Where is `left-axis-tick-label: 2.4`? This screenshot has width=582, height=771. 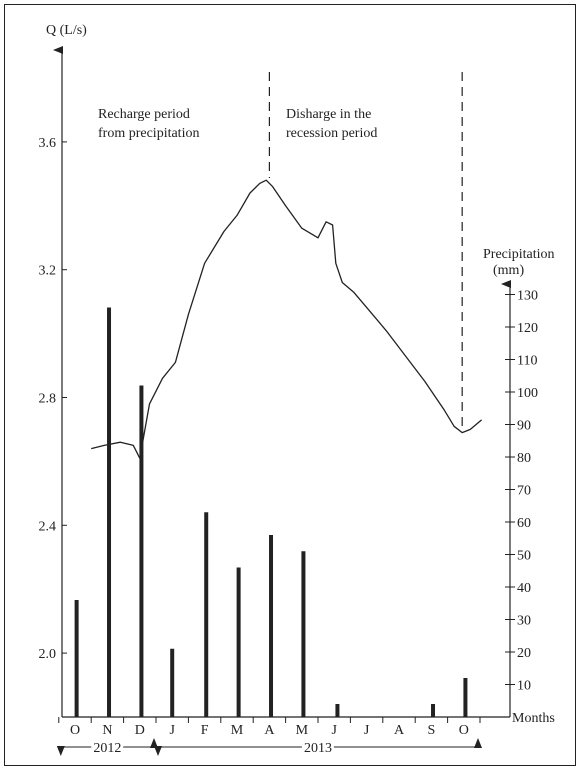 left-axis-tick-label: 2.4 is located at coordinates (48, 526).